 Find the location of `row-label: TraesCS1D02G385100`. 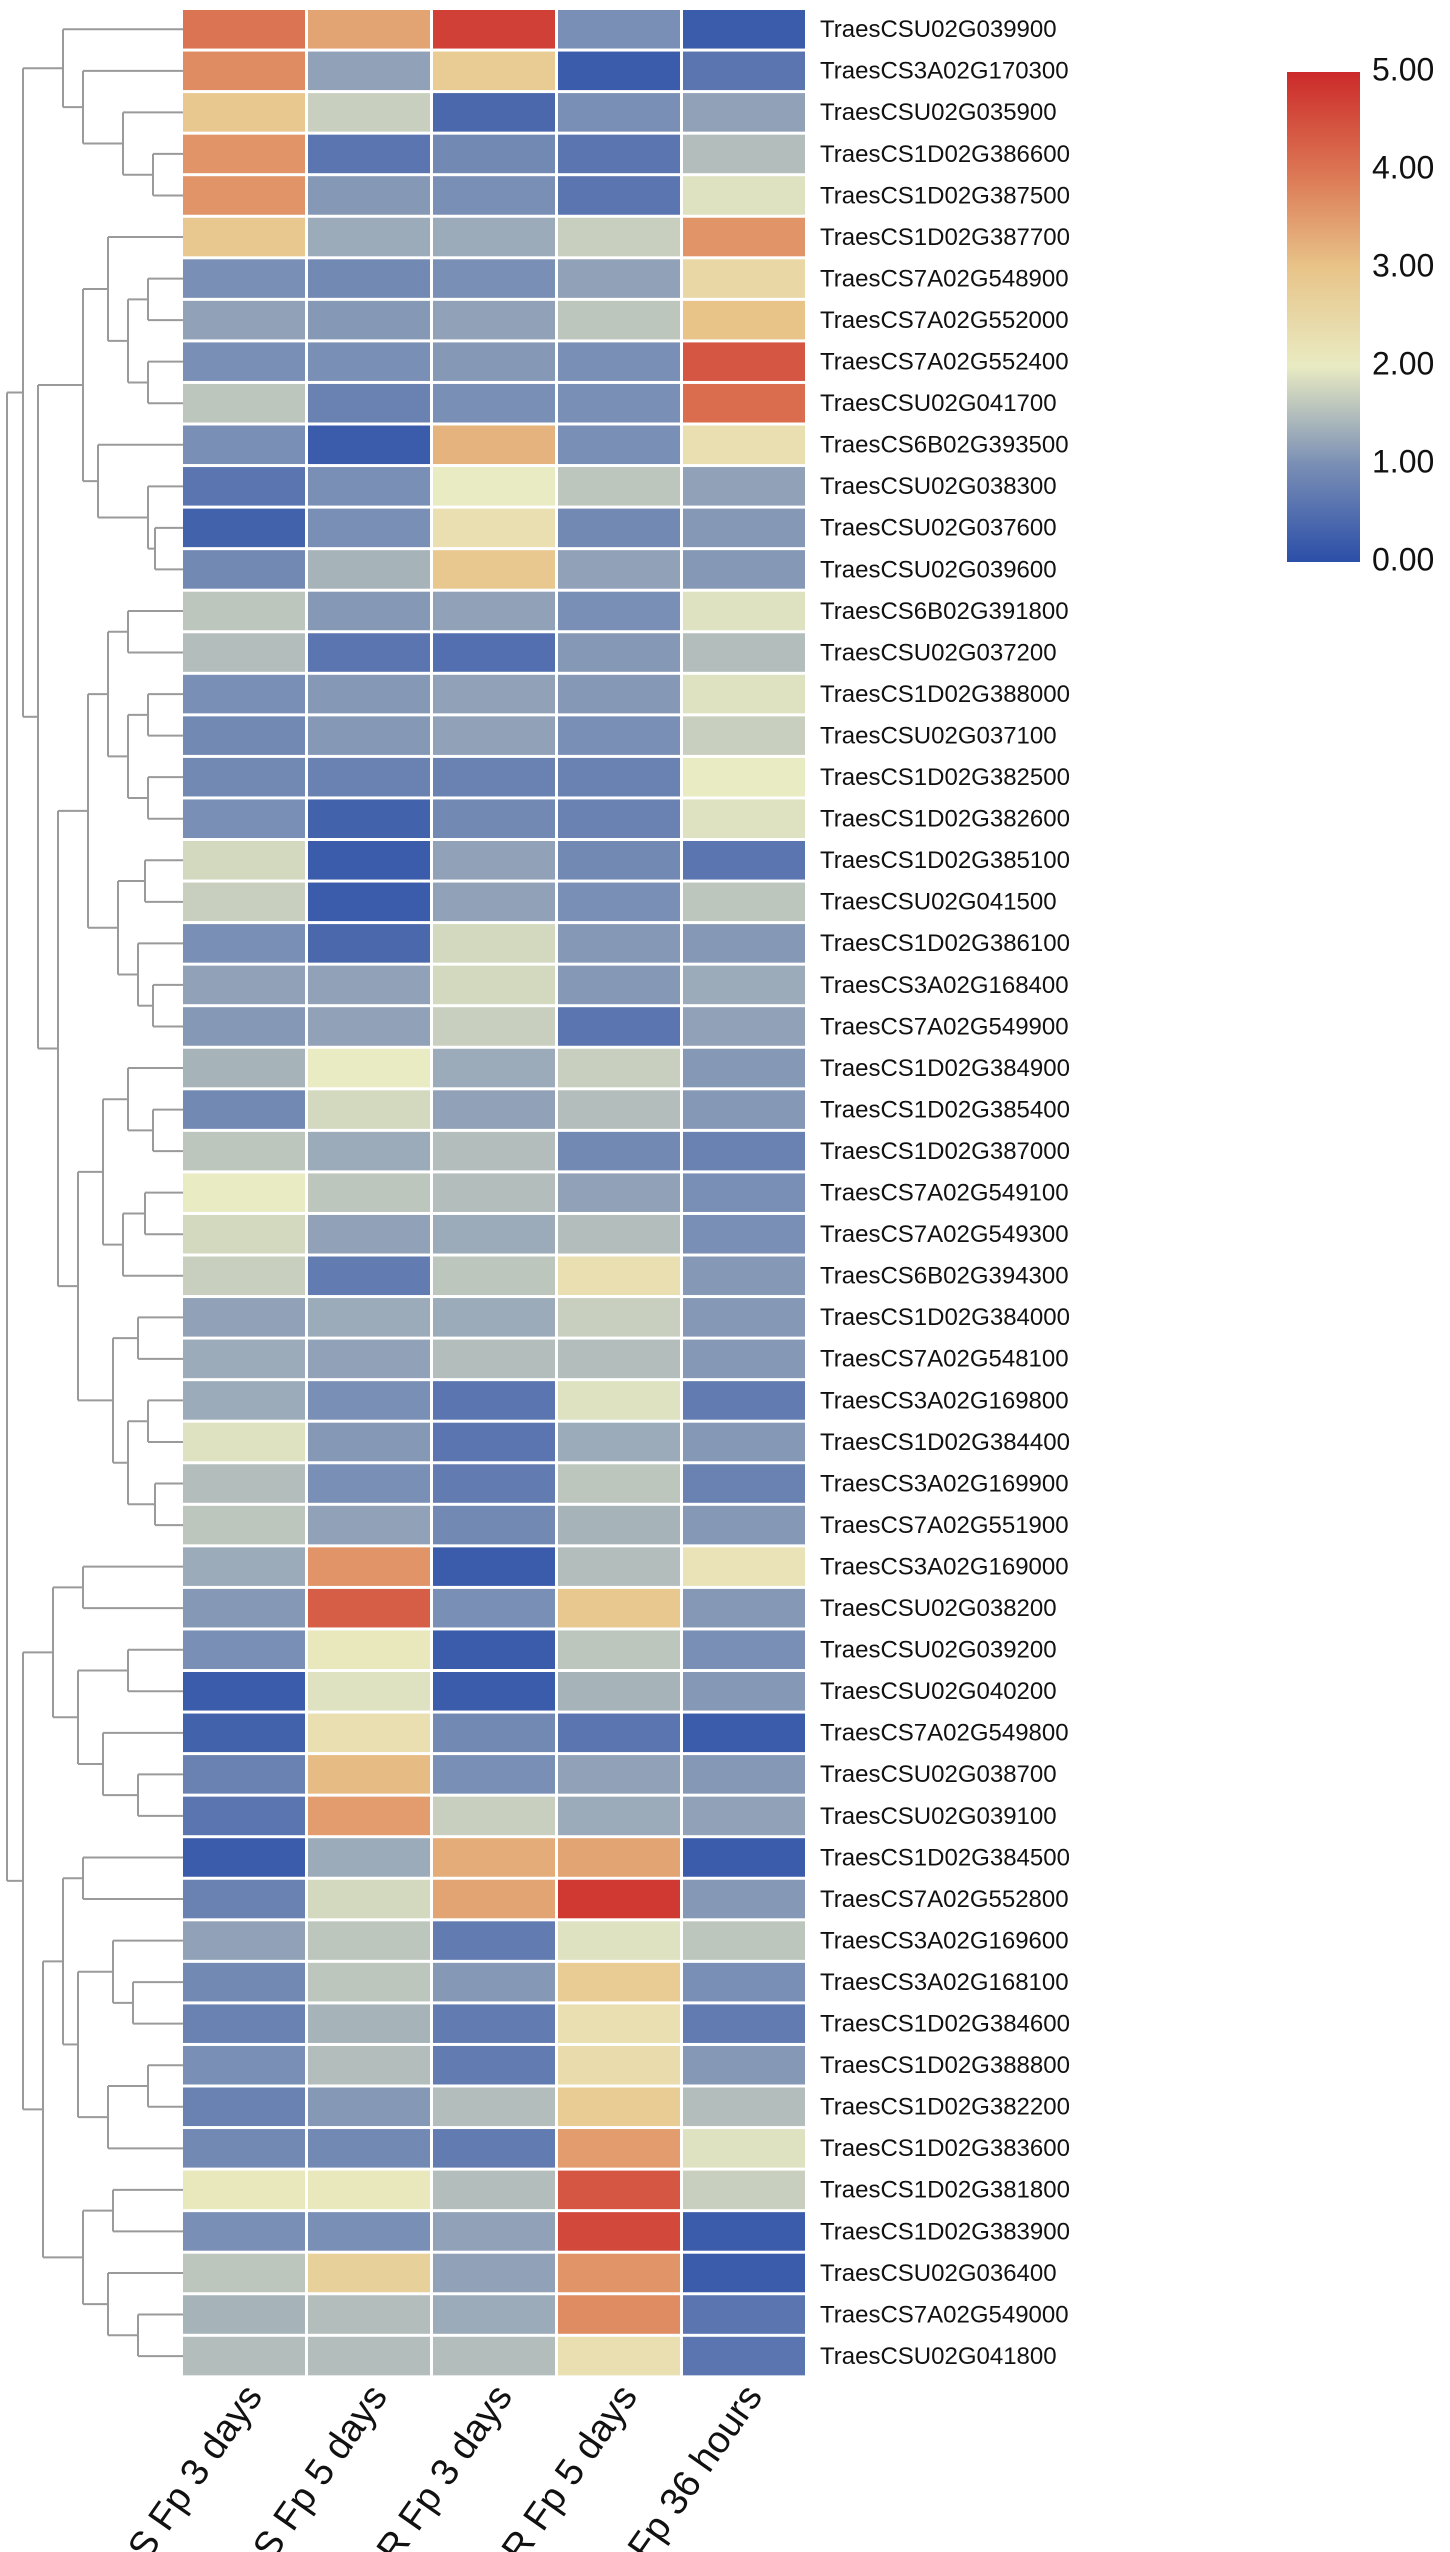

row-label: TraesCS1D02G385100 is located at coordinates (945, 860).